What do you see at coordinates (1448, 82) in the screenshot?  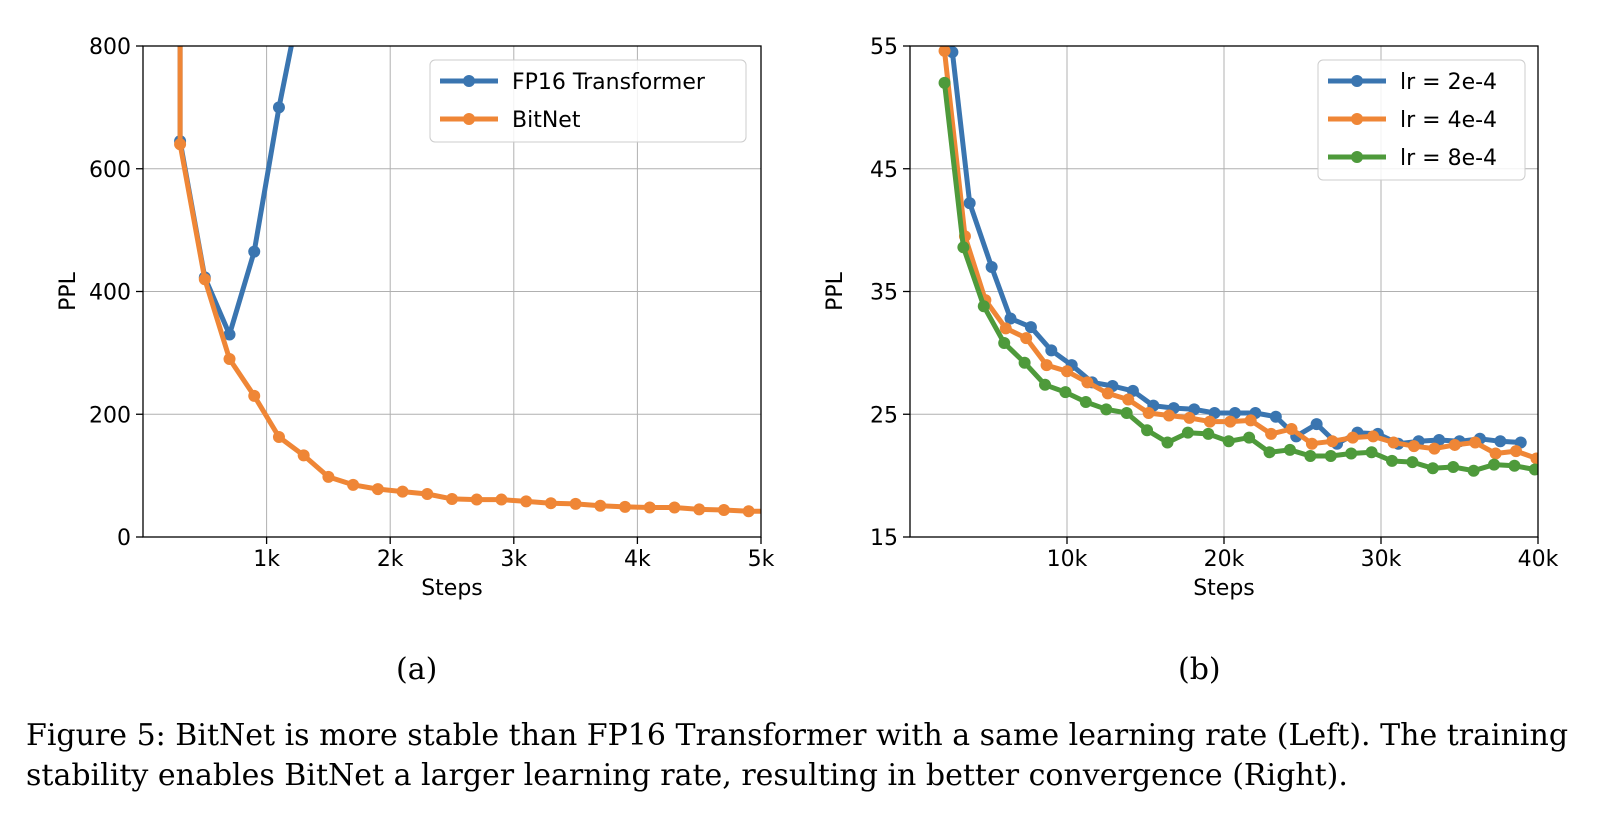 I see `panel-b-legend-label: lr = 2e-4` at bounding box center [1448, 82].